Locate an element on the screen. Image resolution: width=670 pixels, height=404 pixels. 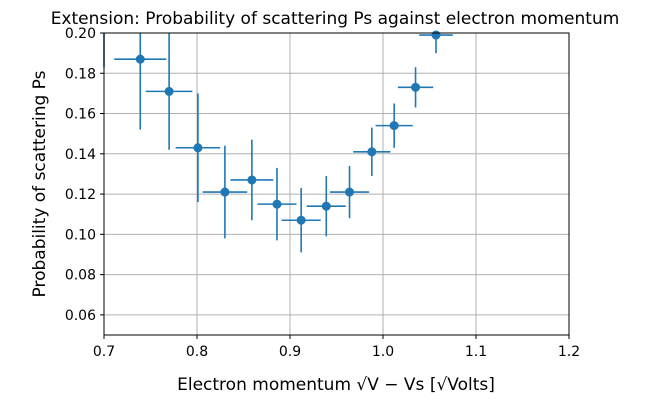
y-ticks: 0.06 0.08 0.10 0.12 0.14 0.16 0.18 0.20 is located at coordinates (84, 175).